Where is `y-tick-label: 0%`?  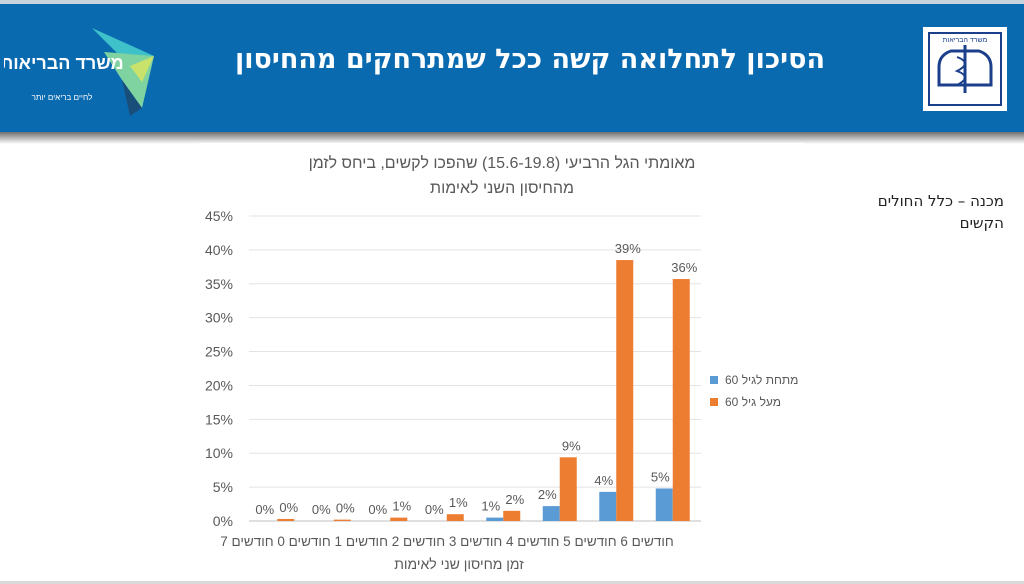
y-tick-label: 0% is located at coordinates (223, 521).